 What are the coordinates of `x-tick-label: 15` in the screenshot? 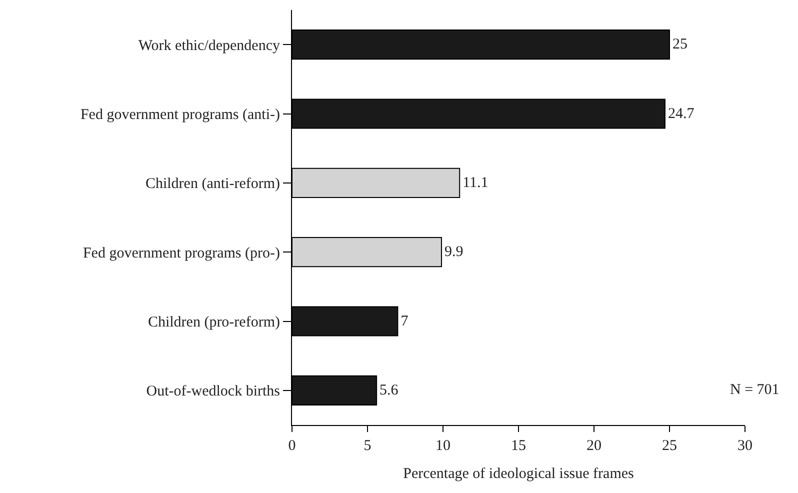 It's located at (518, 446).